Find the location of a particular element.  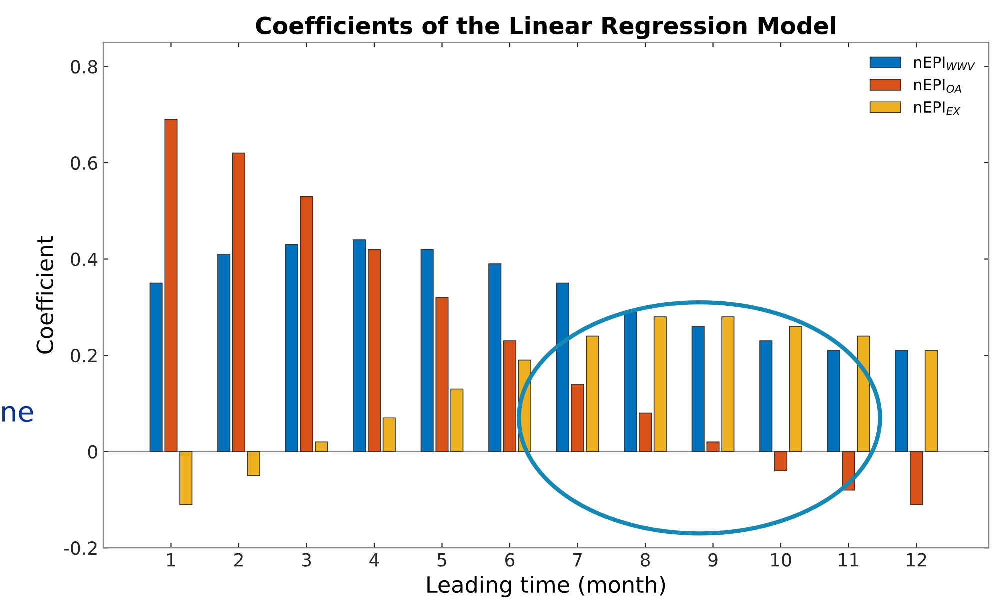

y-tick-label: 0 is located at coordinates (93, 452).